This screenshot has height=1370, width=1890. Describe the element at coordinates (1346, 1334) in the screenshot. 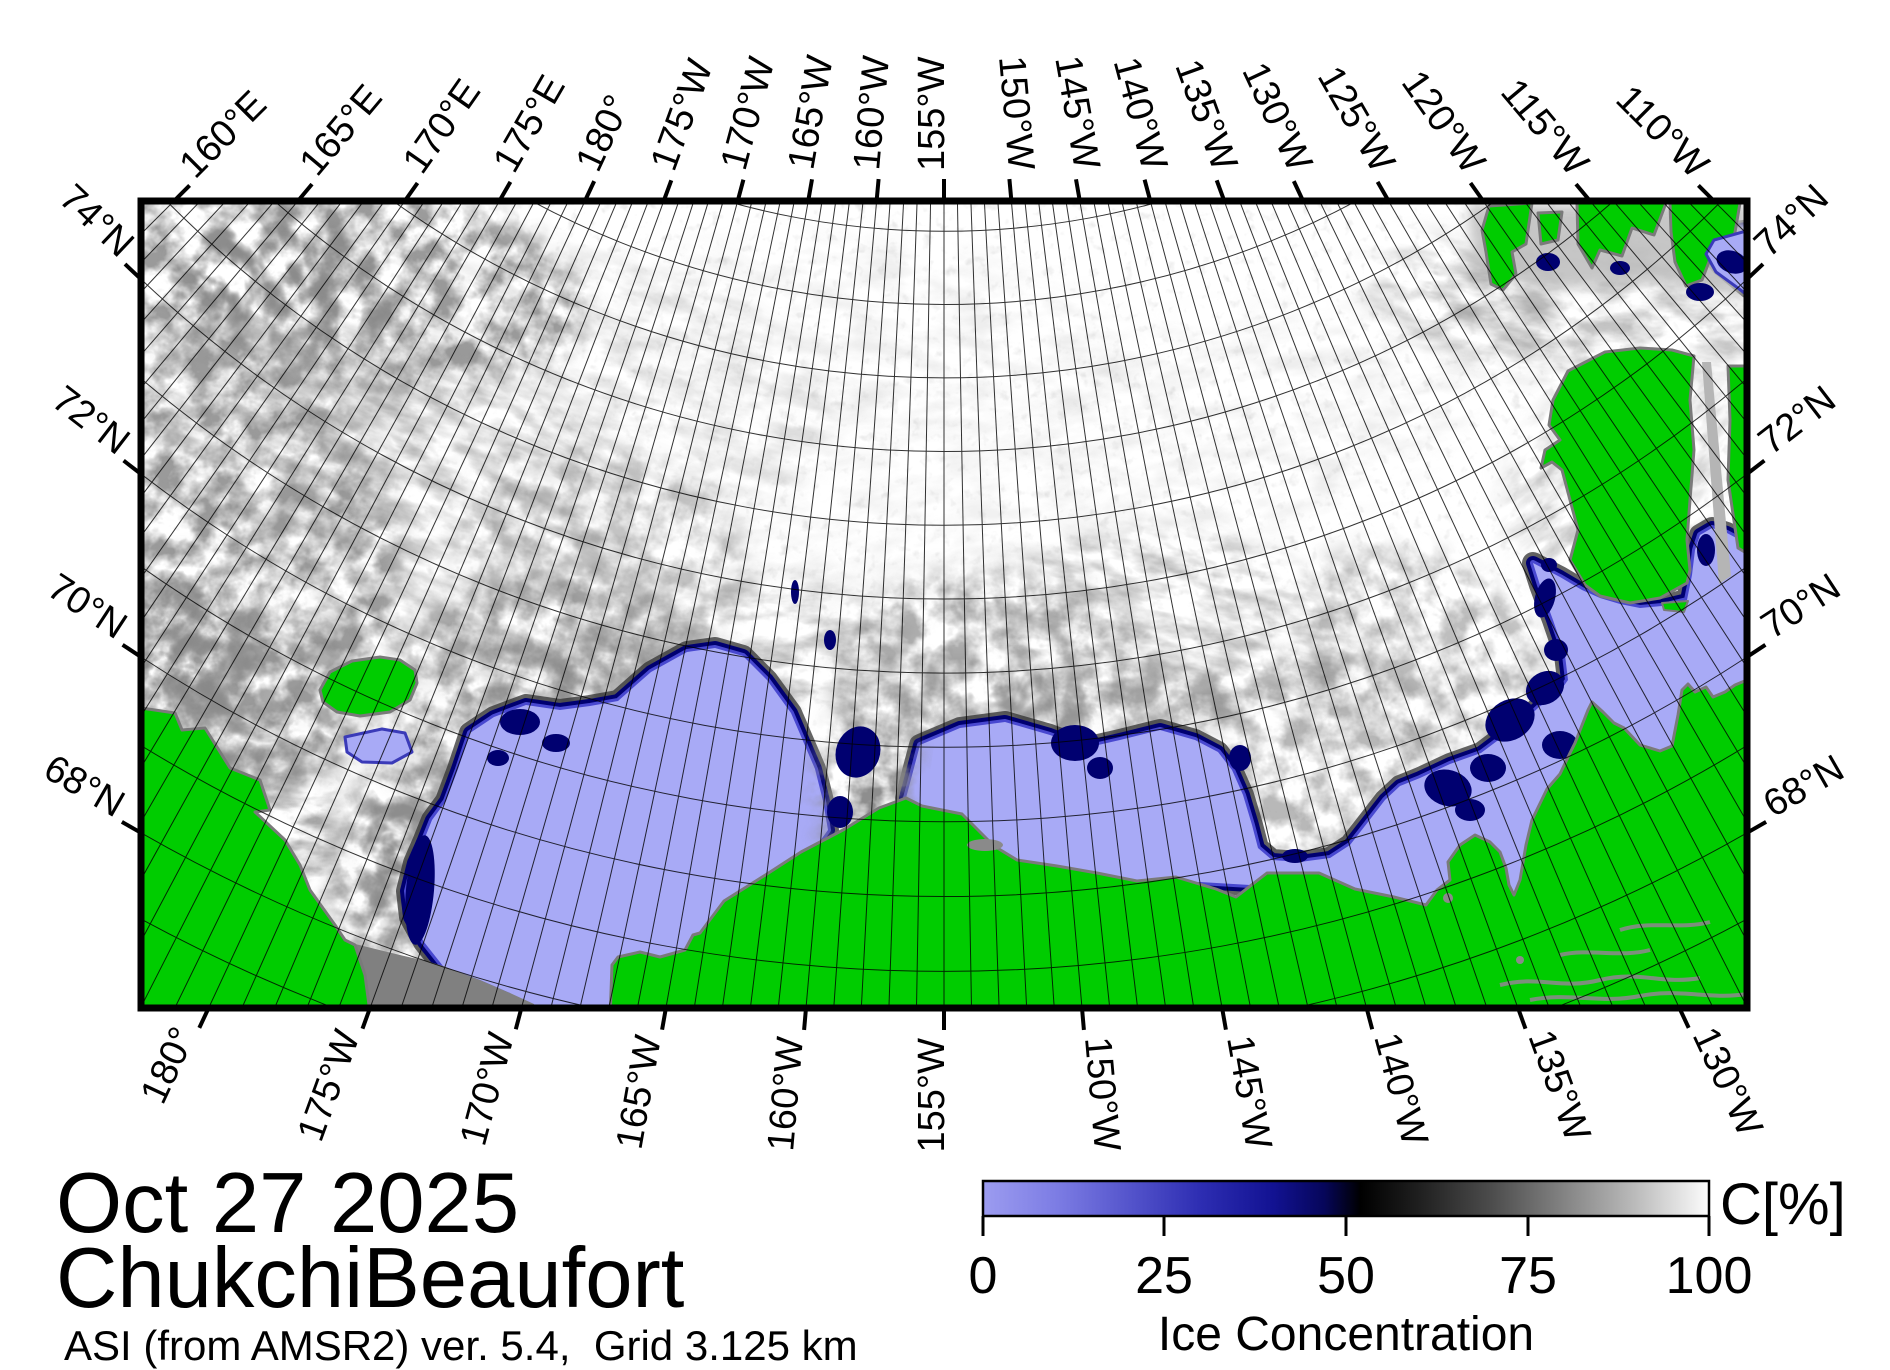

I see `svg-text: Ice Concentration` at that location.